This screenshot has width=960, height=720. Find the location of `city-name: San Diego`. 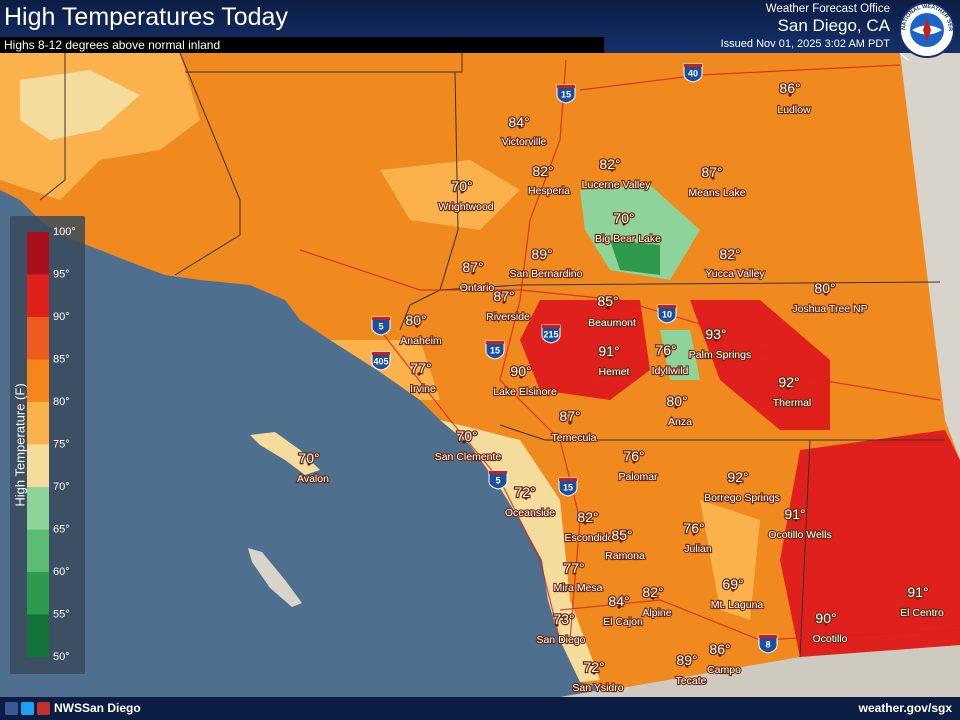

city-name: San Diego is located at coordinates (560, 640).